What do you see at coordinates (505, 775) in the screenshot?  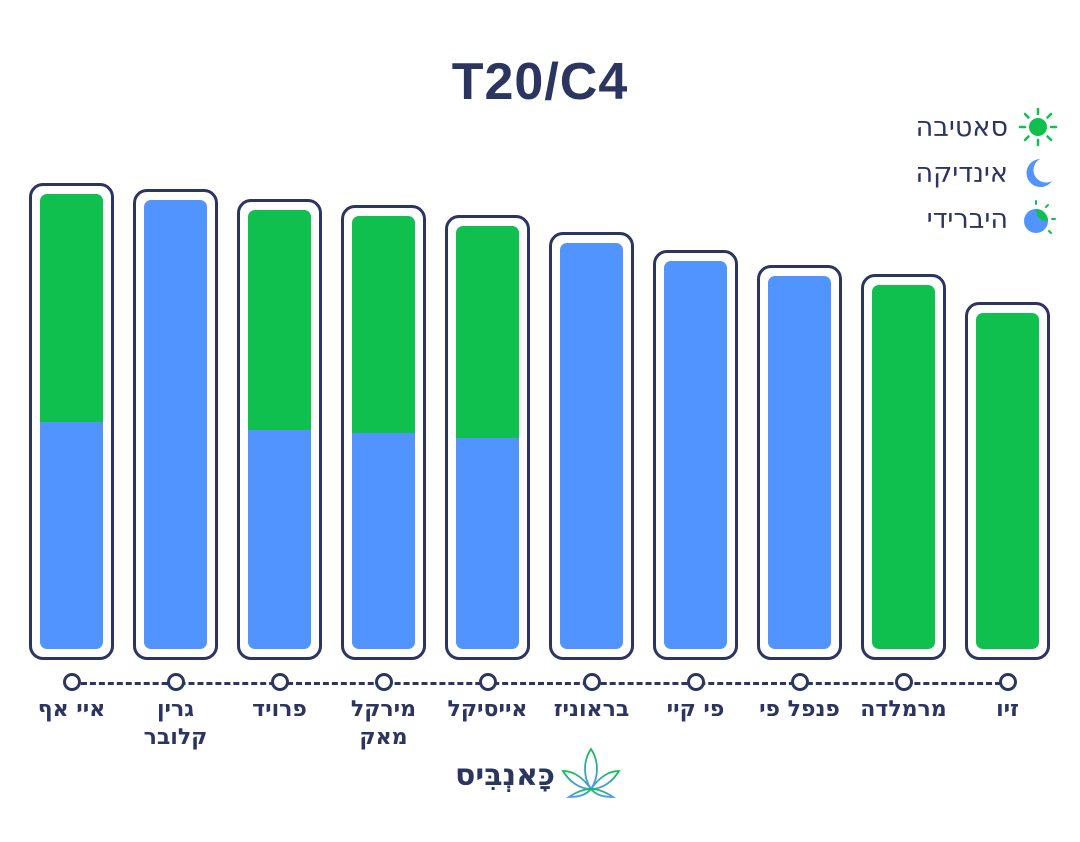 I see `logo-text: כָּאנְבִּיס` at bounding box center [505, 775].